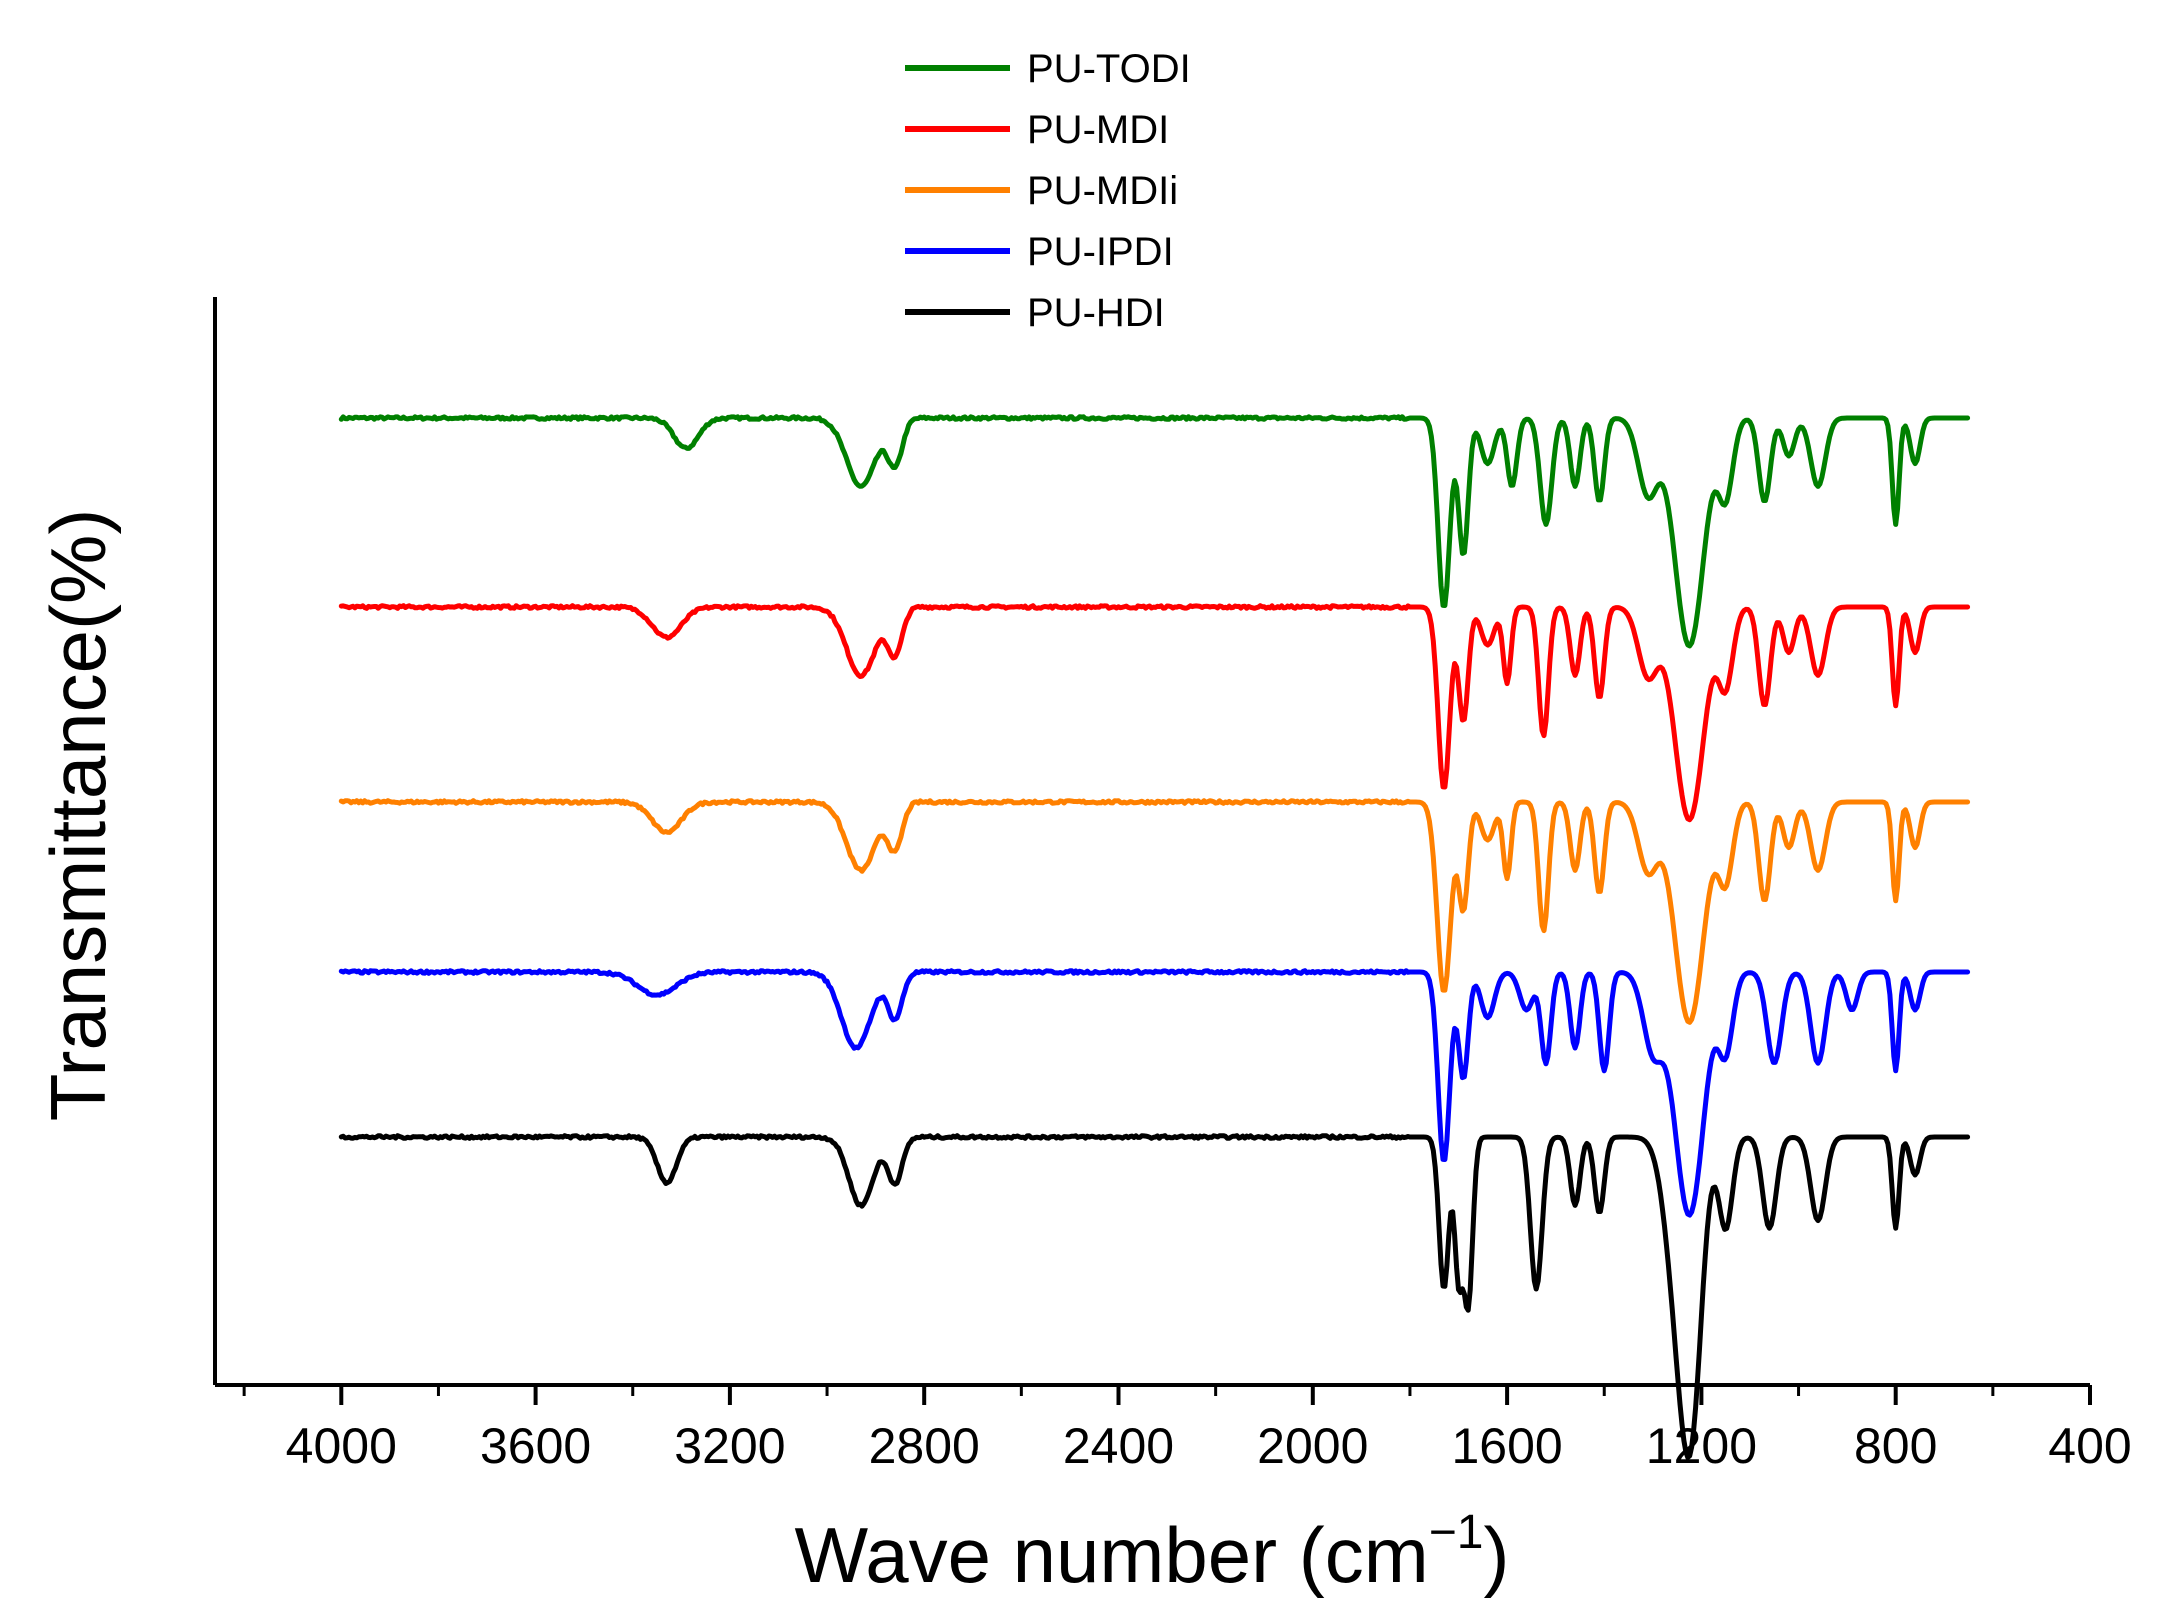  What do you see at coordinates (1118, 1446) in the screenshot?
I see `x-tick-label: 2400` at bounding box center [1118, 1446].